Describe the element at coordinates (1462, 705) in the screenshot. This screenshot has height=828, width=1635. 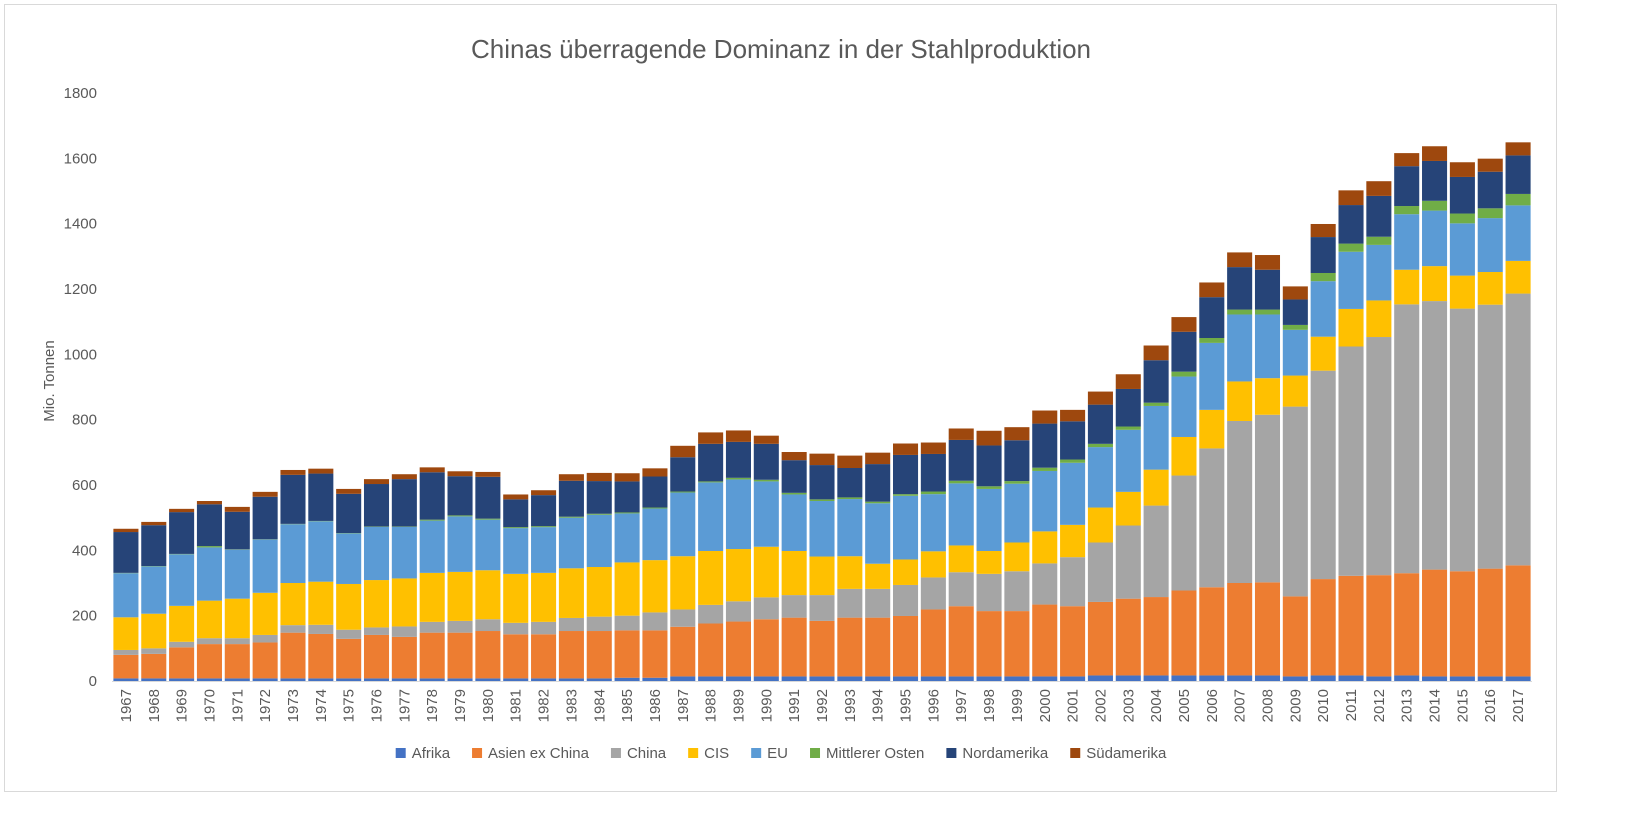
I see `x-tick-label: 2015` at that location.